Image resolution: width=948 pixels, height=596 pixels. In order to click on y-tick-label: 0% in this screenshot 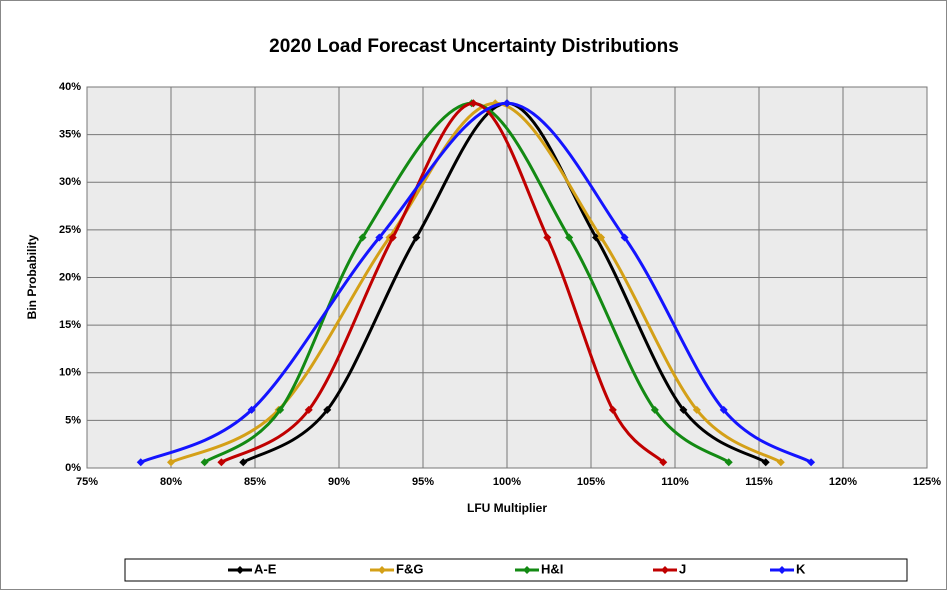, I will do `click(73, 468)`.